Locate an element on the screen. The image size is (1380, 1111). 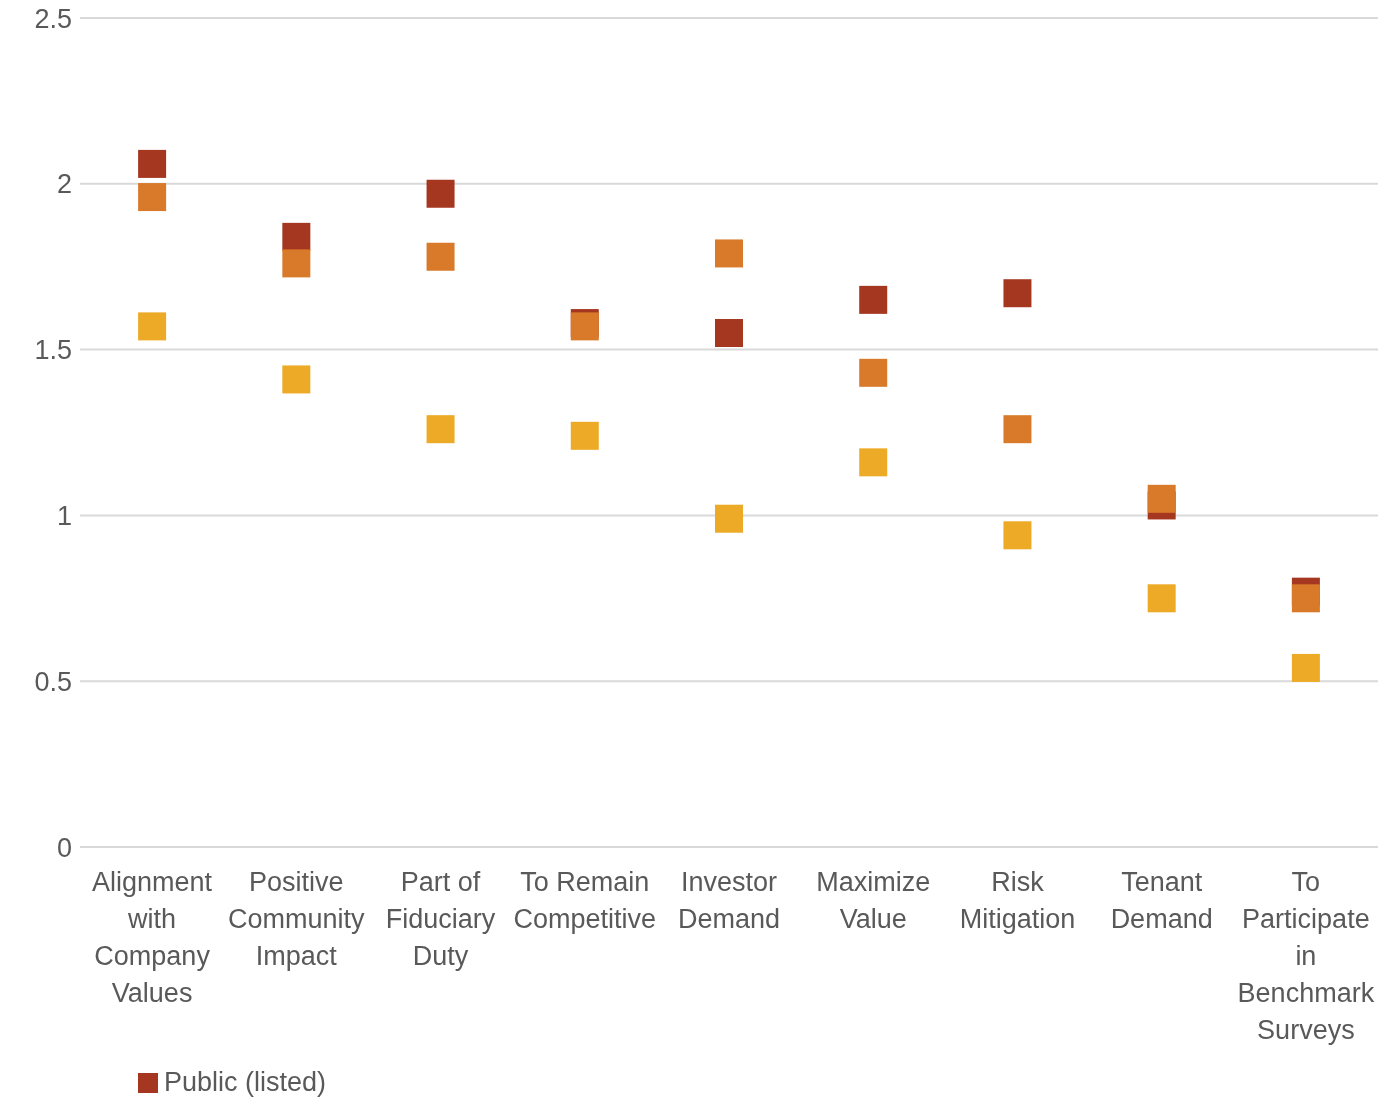
y-tick-label: 2.5 is located at coordinates (53, 18).